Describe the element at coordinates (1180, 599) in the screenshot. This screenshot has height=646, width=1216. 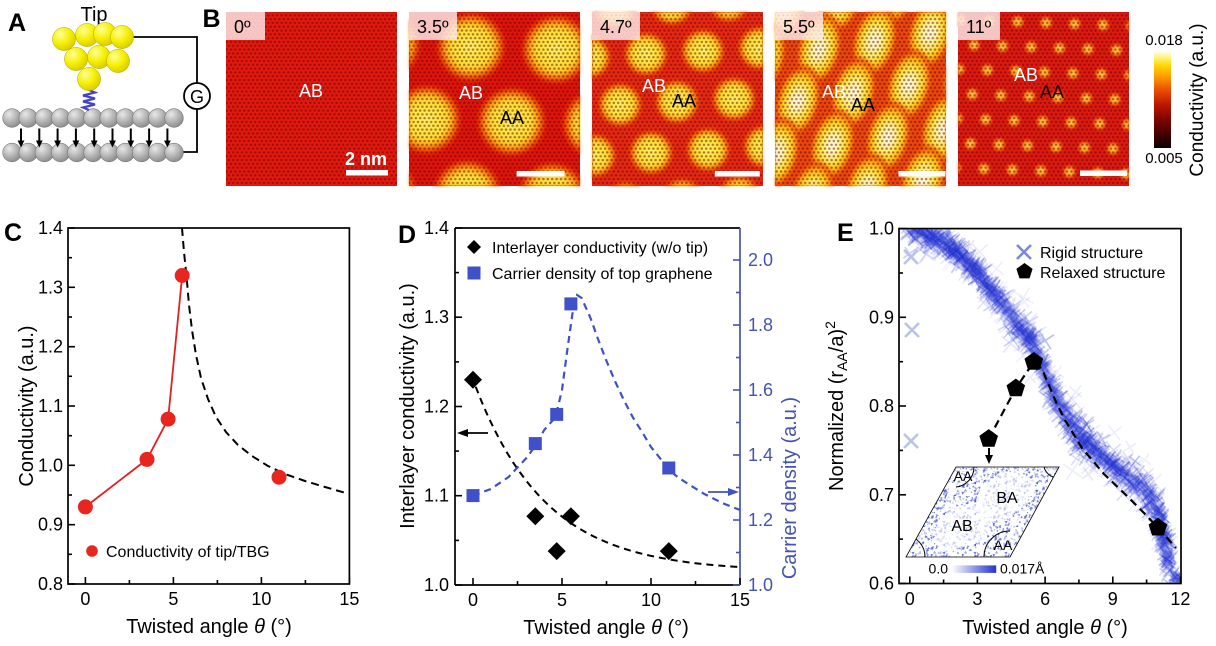
I see `svg-text: 12` at that location.